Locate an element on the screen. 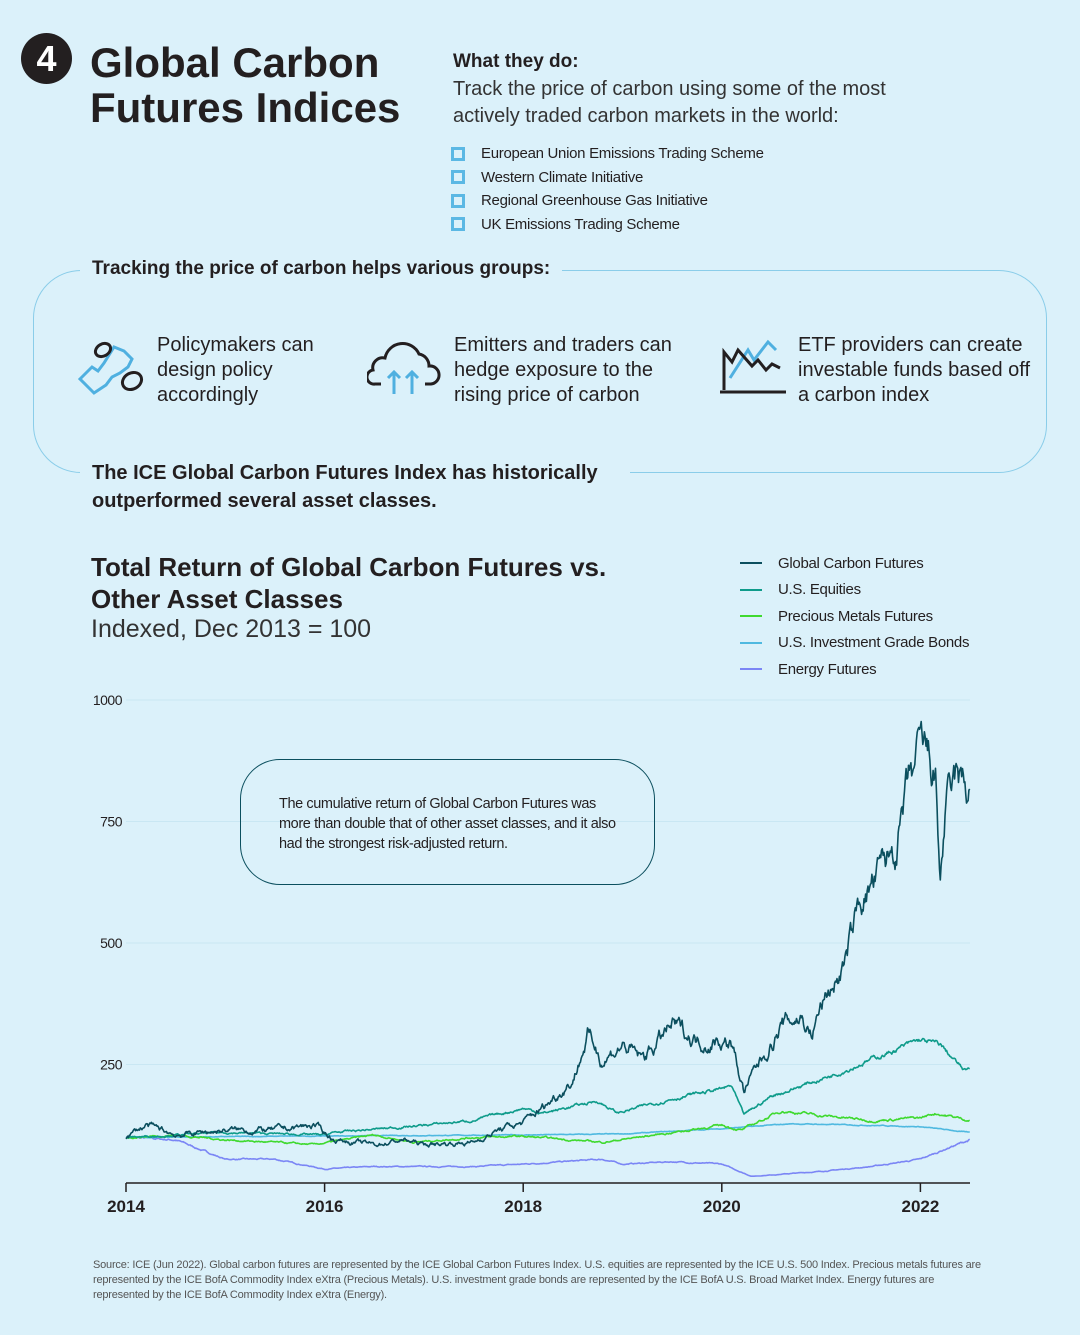 This screenshot has height=1335, width=1080. what-they-do-heading: What they do: is located at coordinates (516, 61).